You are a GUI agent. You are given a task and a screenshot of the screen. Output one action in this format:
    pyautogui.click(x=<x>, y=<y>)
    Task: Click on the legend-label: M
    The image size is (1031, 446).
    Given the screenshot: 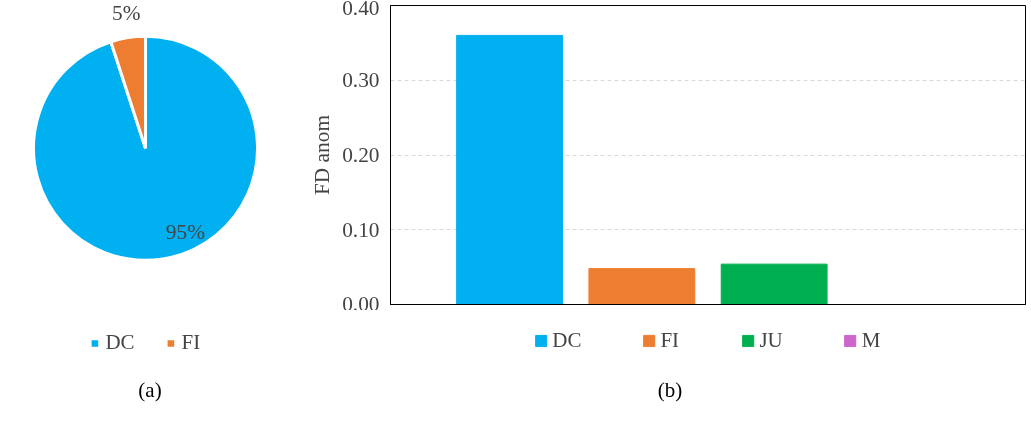 What is the action you would take?
    pyautogui.click(x=871, y=340)
    